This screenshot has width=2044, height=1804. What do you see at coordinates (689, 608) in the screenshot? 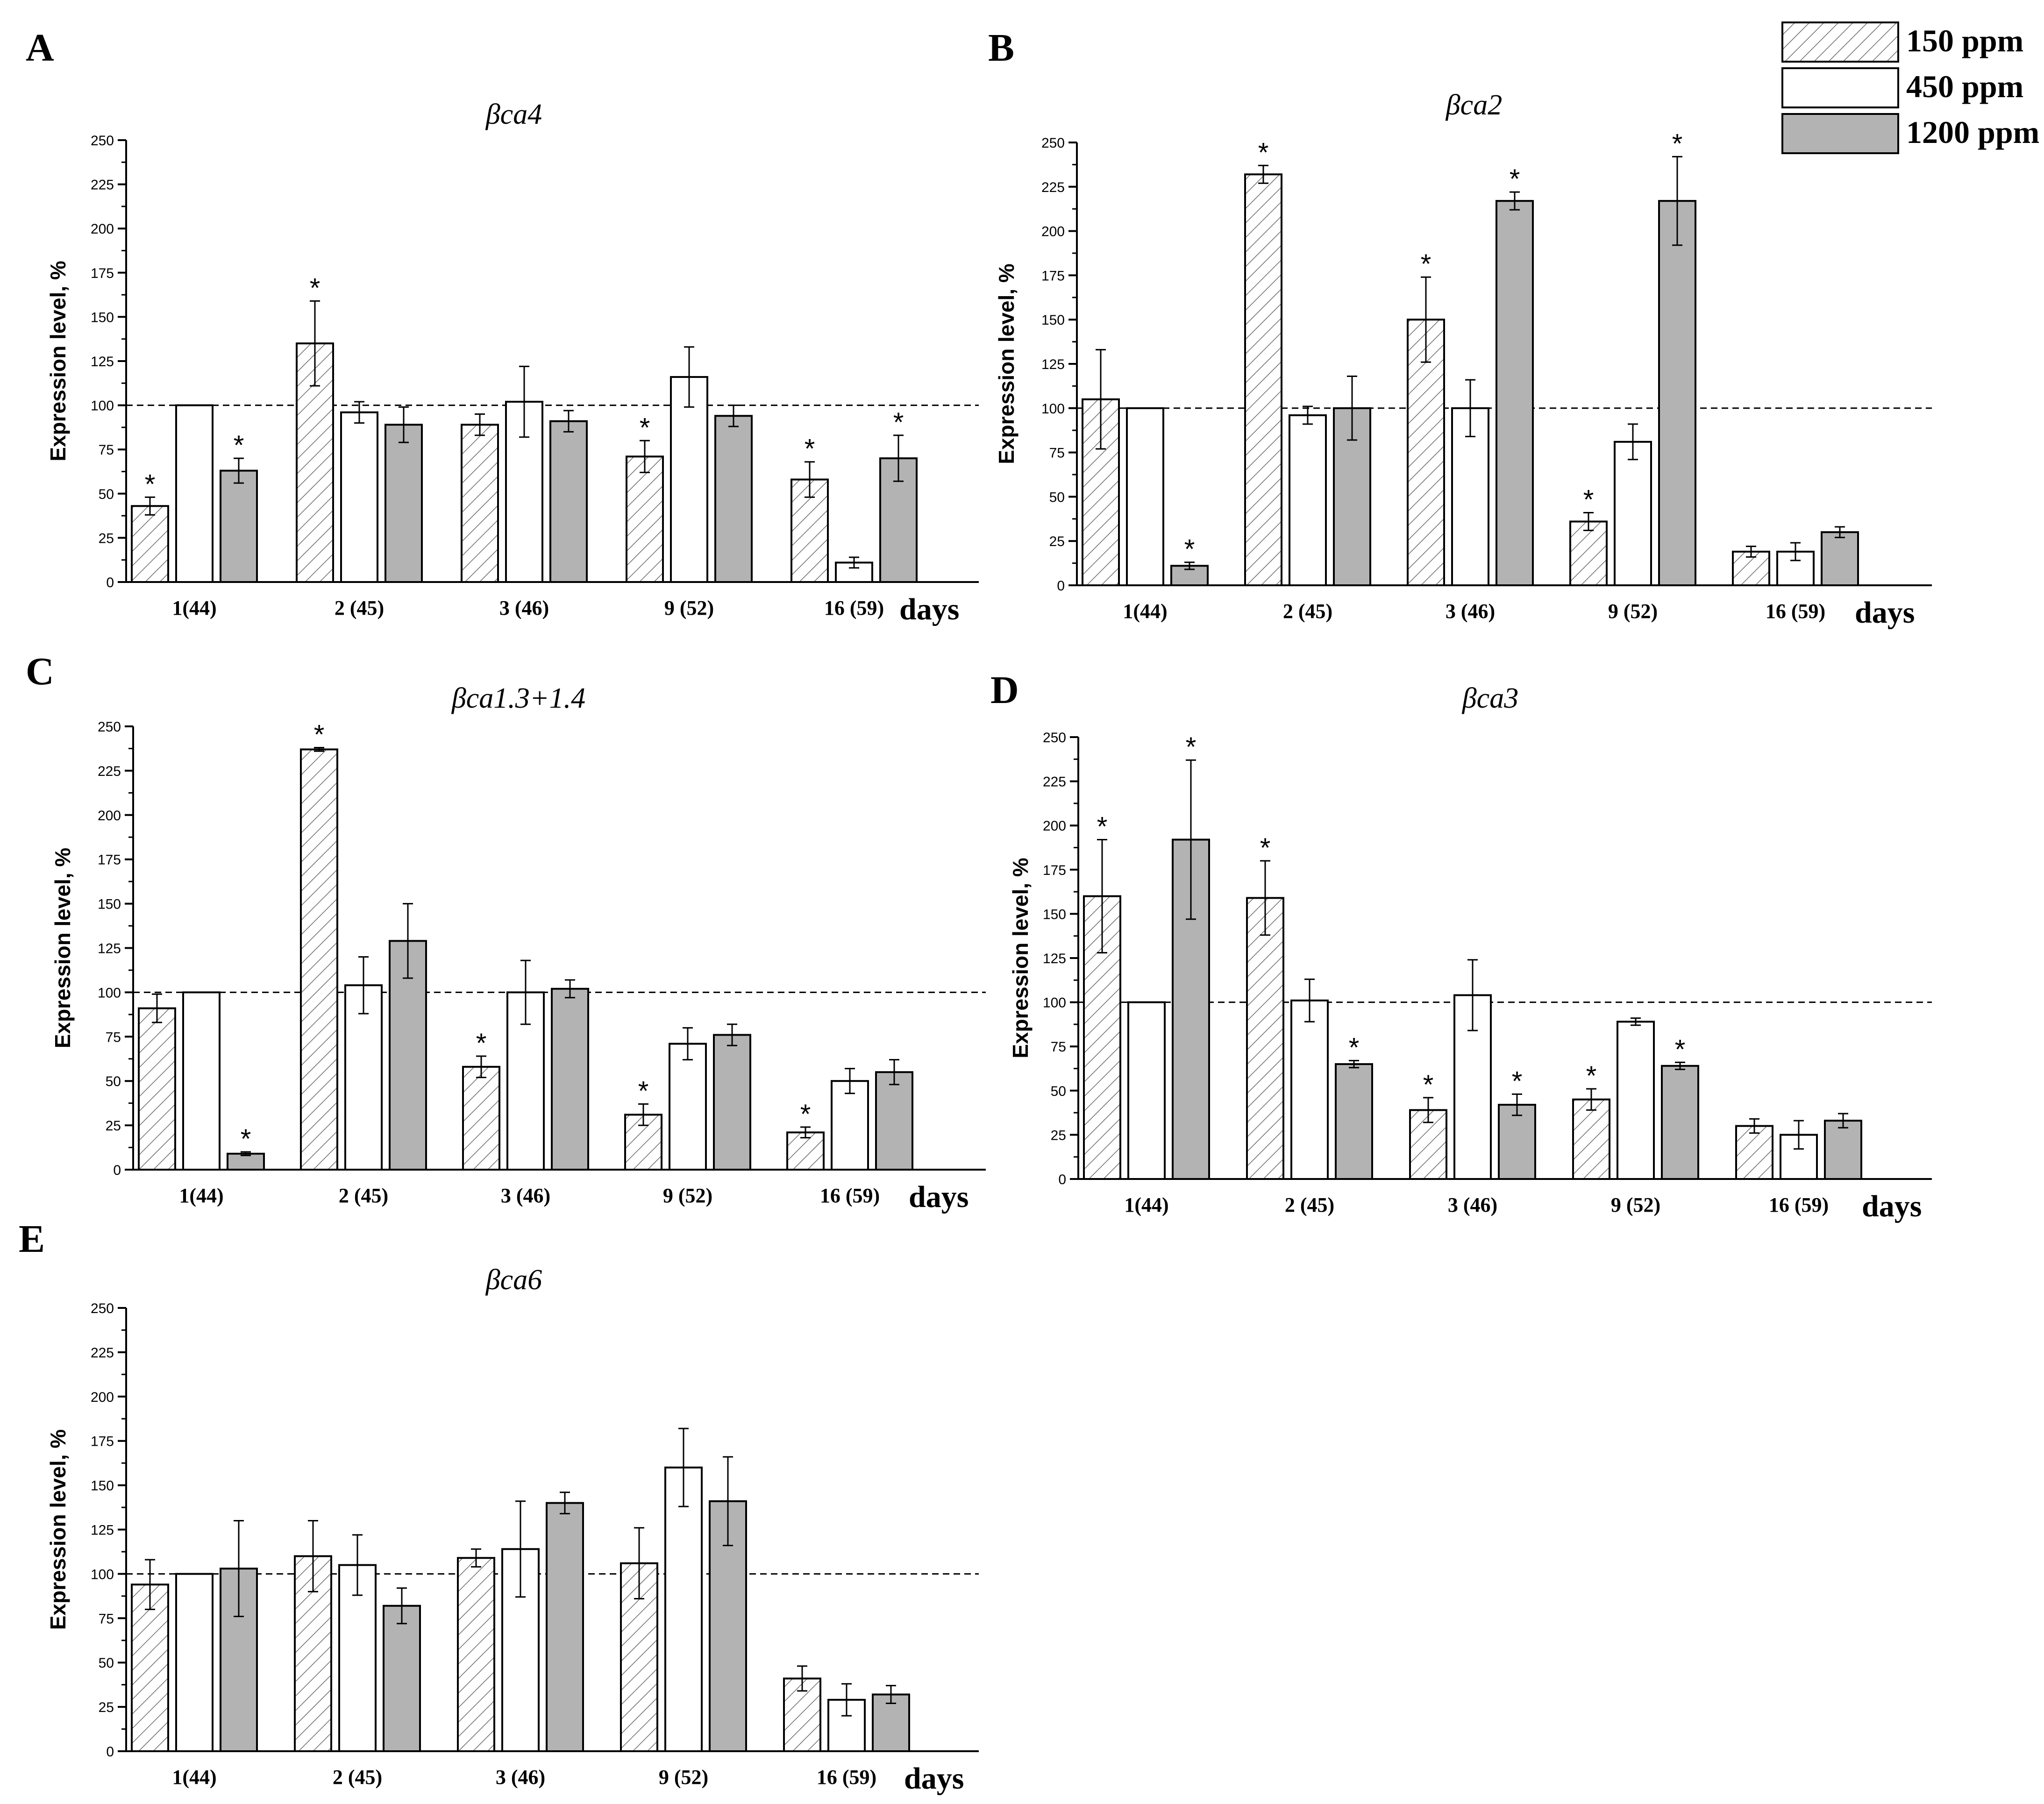
I see `panel-a-category-label: 9 (52)` at bounding box center [689, 608].